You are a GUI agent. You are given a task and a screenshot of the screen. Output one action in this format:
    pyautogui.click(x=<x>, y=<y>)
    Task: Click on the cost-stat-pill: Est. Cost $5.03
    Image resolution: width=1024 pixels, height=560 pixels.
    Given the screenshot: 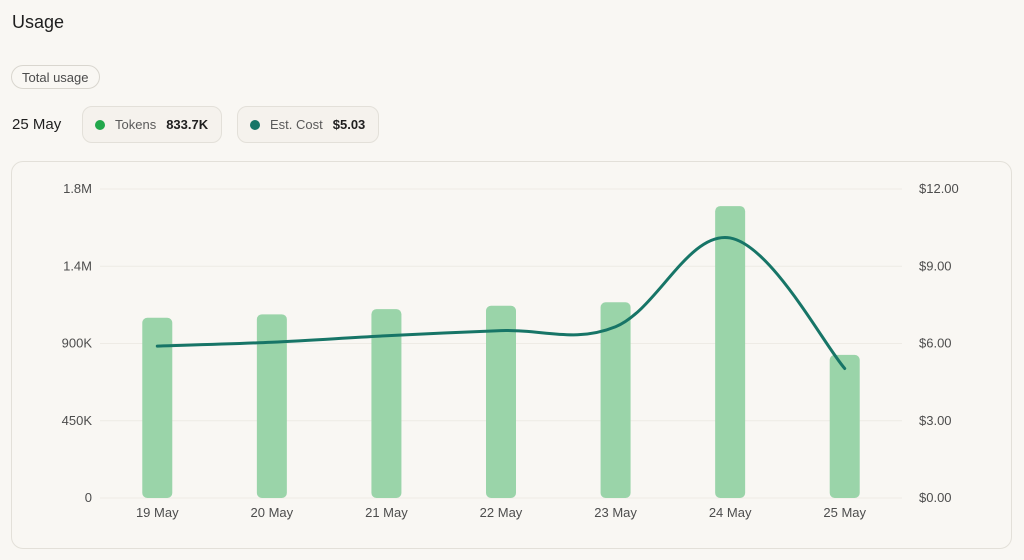 What is the action you would take?
    pyautogui.click(x=308, y=124)
    